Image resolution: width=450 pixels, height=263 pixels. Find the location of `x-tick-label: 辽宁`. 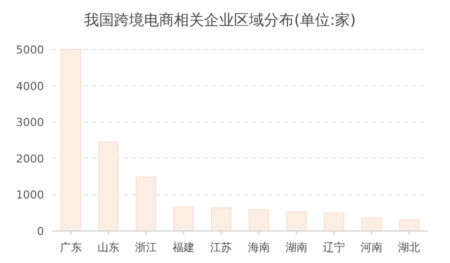

x-tick-label: 辽宁 is located at coordinates (334, 247).